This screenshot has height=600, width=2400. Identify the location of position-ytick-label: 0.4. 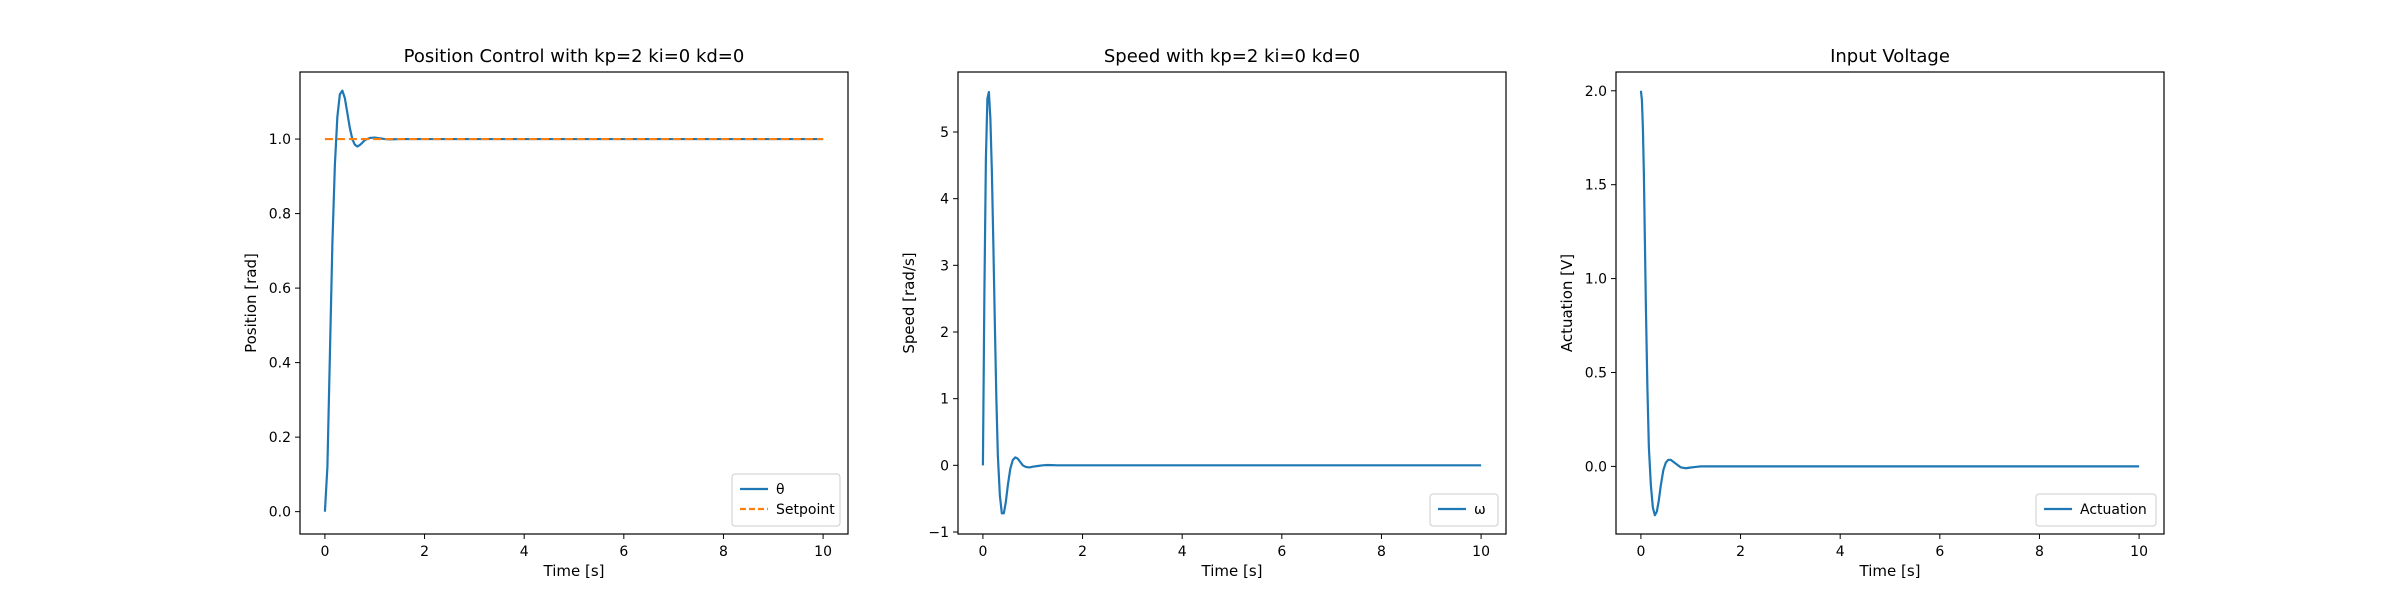
(280, 364).